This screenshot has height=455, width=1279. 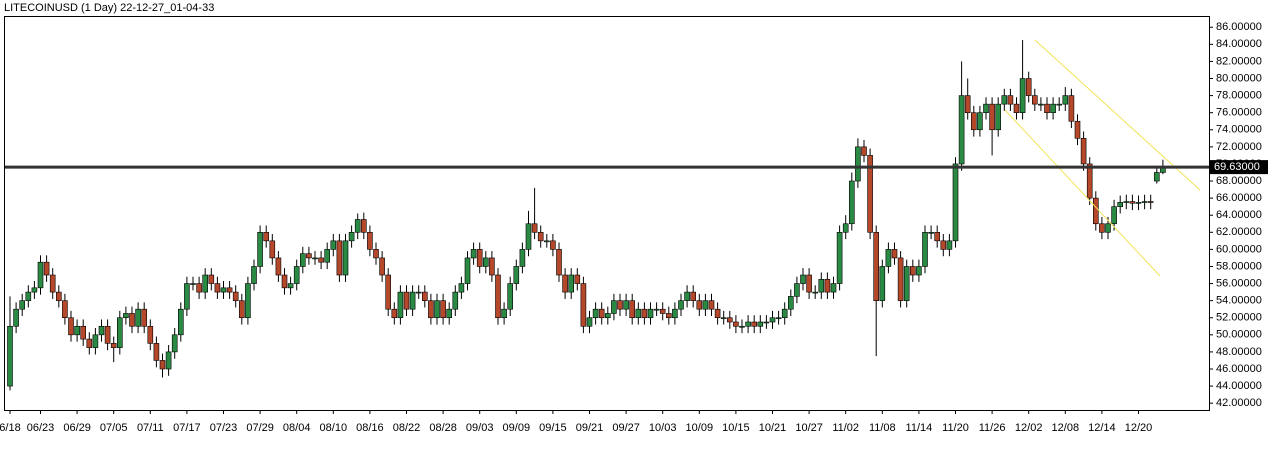 What do you see at coordinates (41, 428) in the screenshot?
I see `x-tick-label: 06/23` at bounding box center [41, 428].